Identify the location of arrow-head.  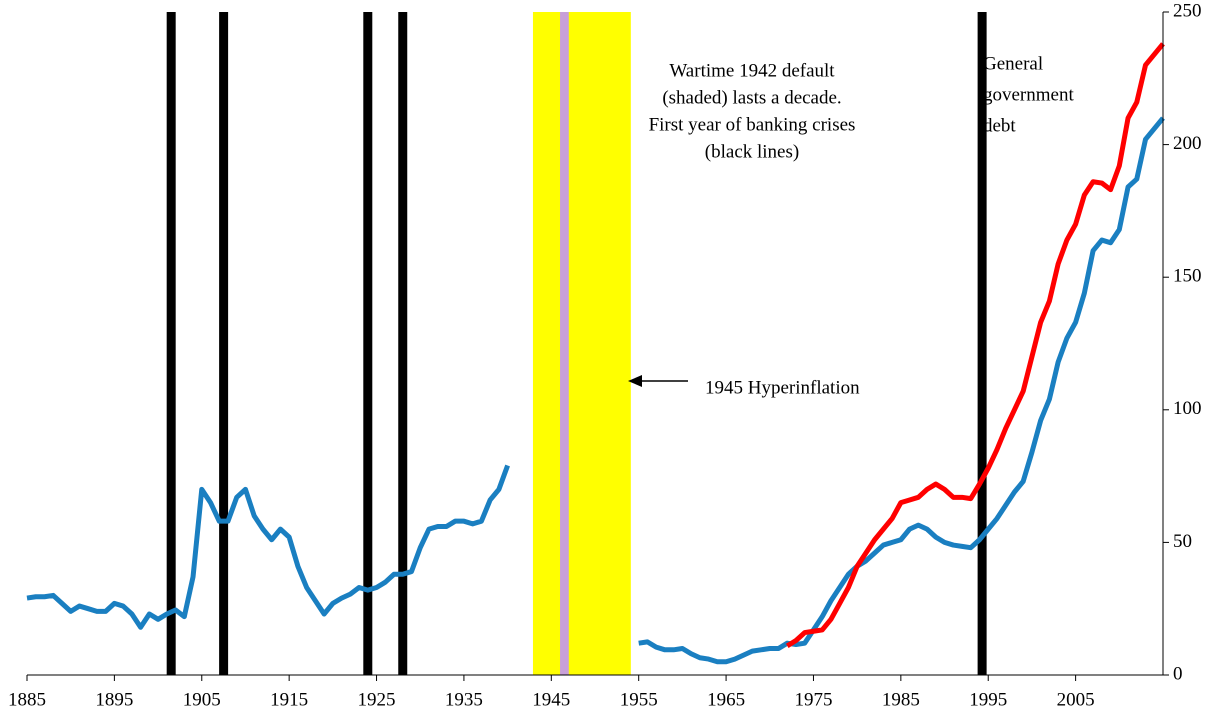
(635, 381).